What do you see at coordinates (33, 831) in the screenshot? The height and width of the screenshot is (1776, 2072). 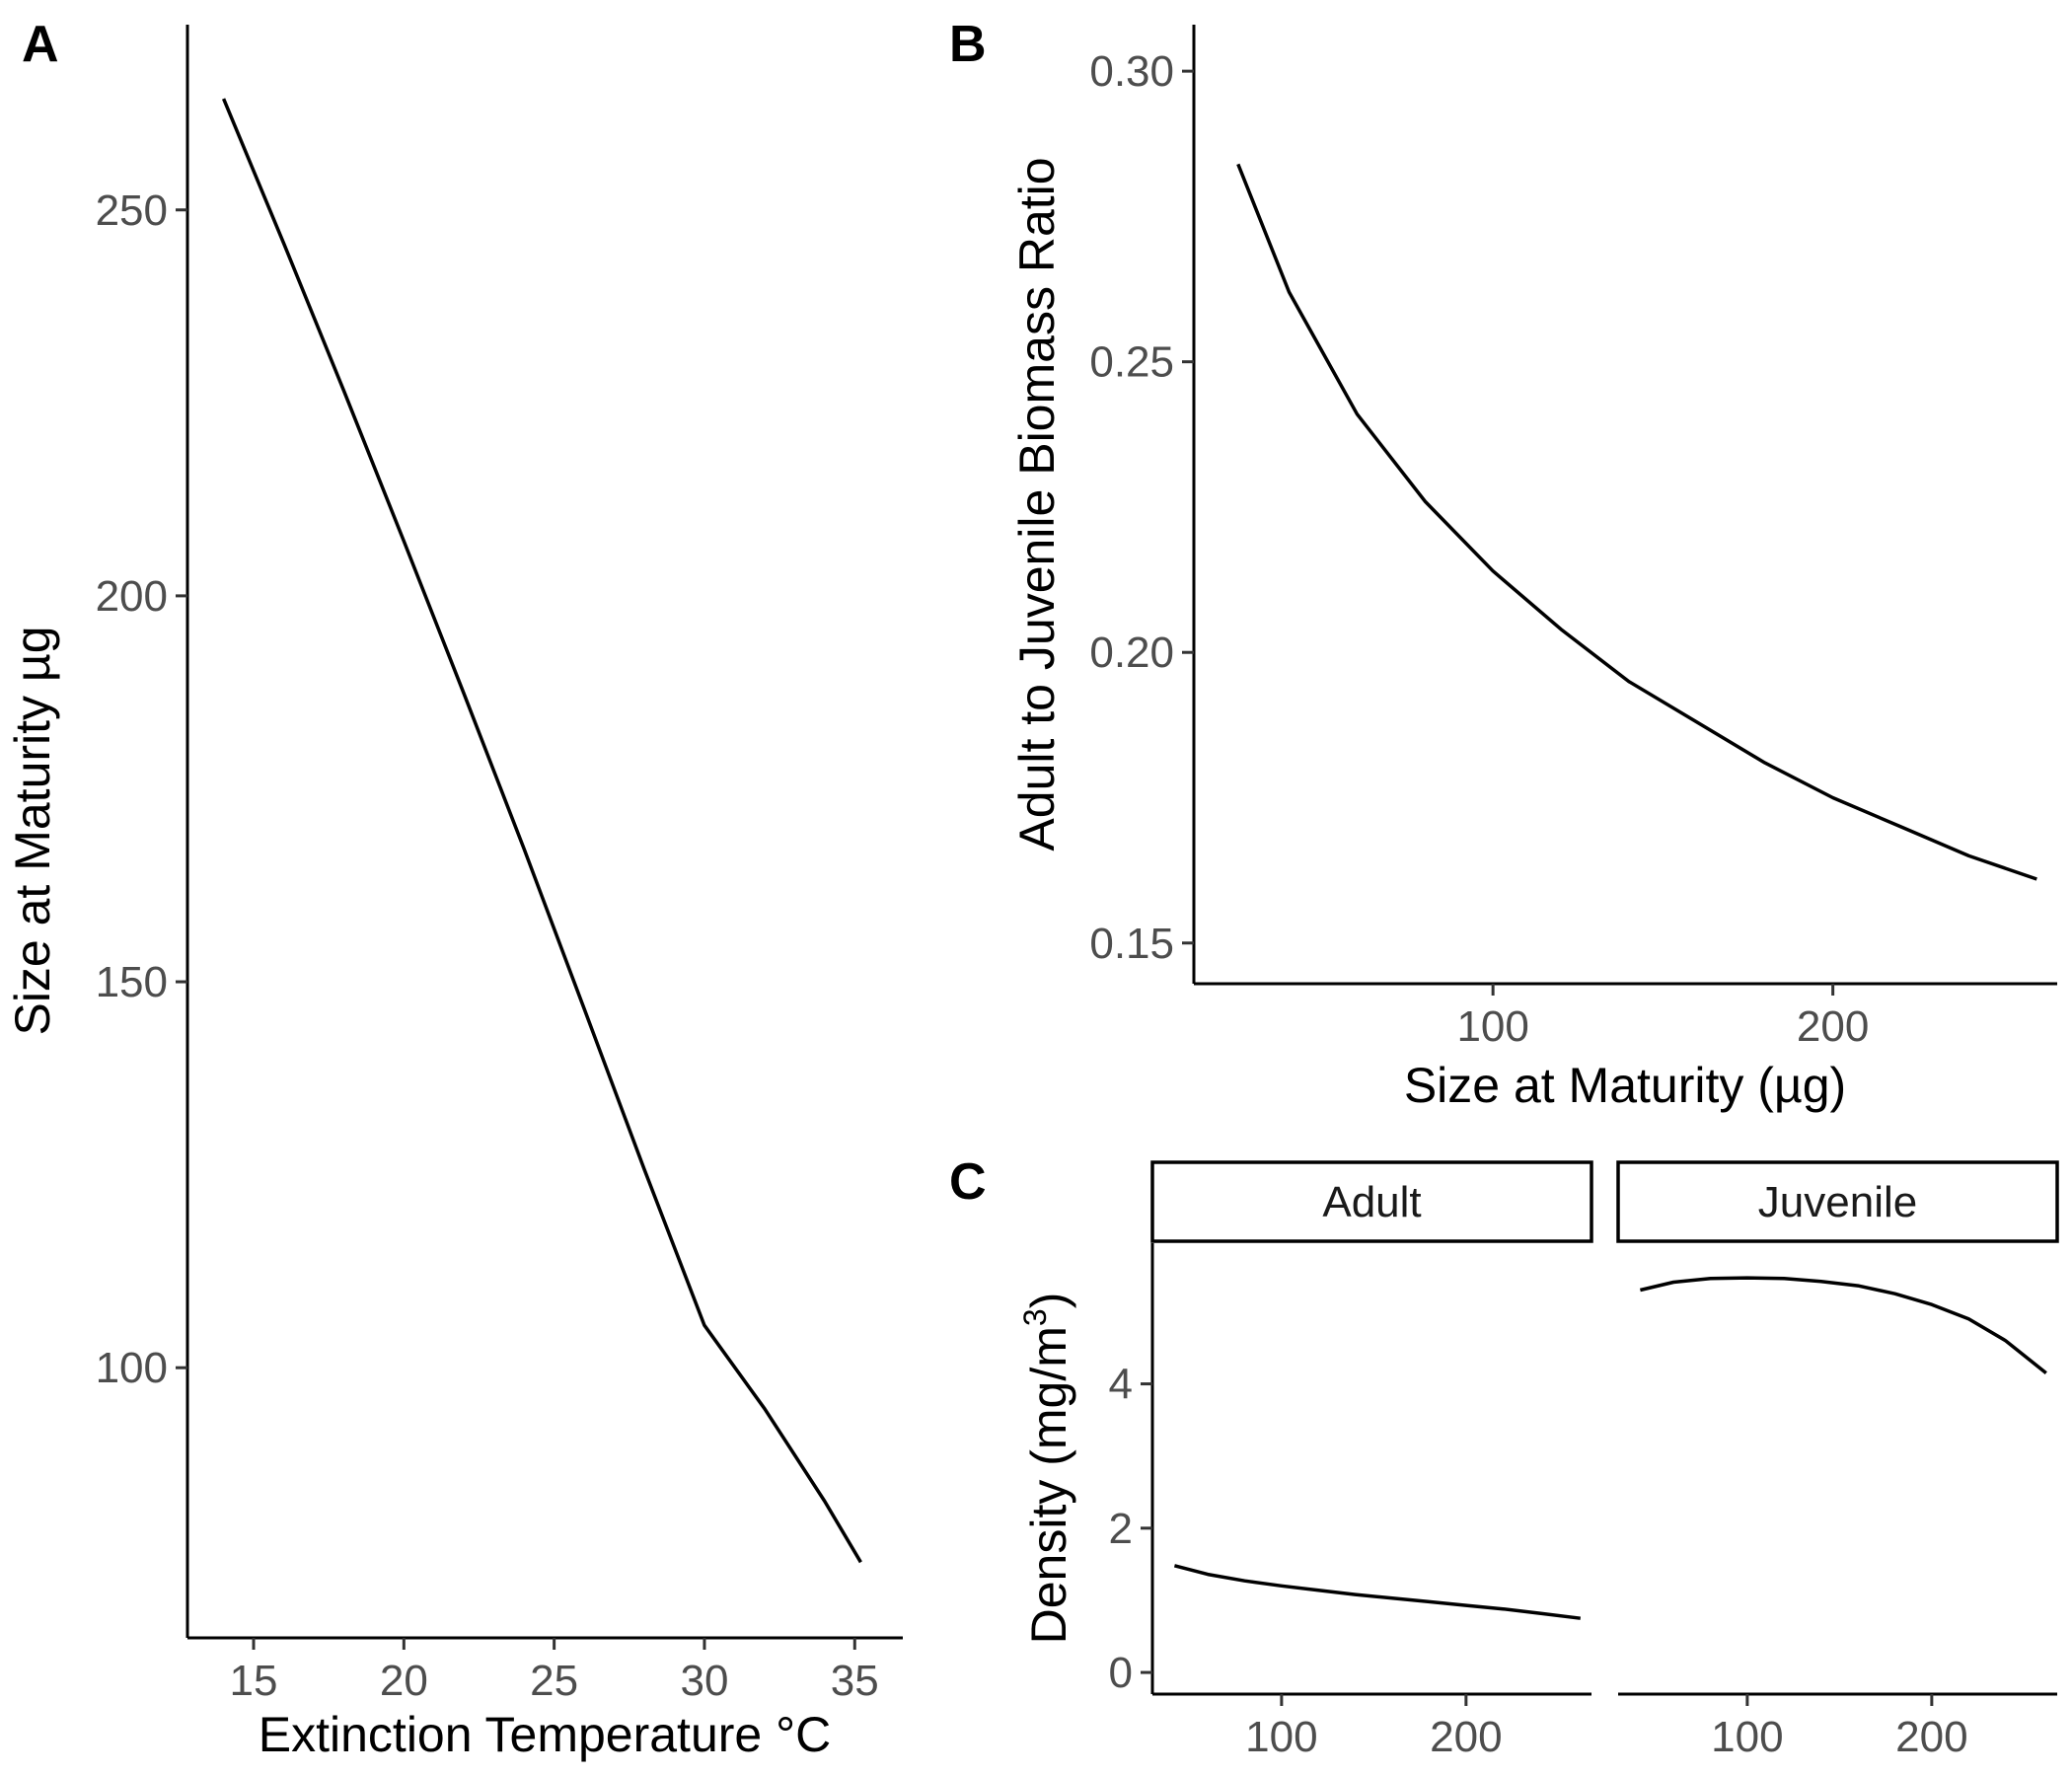 I see `y-axis-title: Size at Maturity µg` at bounding box center [33, 831].